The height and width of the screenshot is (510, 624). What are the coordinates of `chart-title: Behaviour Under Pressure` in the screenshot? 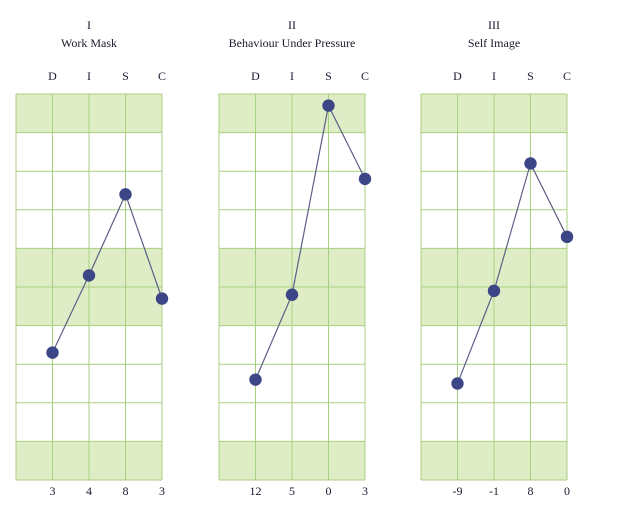 It's located at (292, 43).